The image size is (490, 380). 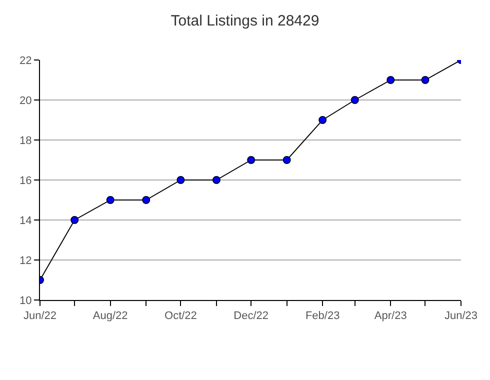 What do you see at coordinates (26, 60) in the screenshot?
I see `y-tick-label: 22` at bounding box center [26, 60].